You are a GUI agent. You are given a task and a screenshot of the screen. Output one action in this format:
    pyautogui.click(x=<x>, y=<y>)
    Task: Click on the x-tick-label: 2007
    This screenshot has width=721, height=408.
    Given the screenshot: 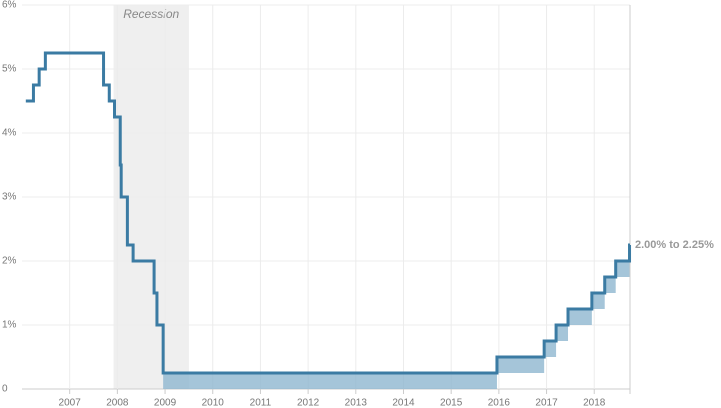 What is the action you would take?
    pyautogui.click(x=70, y=403)
    